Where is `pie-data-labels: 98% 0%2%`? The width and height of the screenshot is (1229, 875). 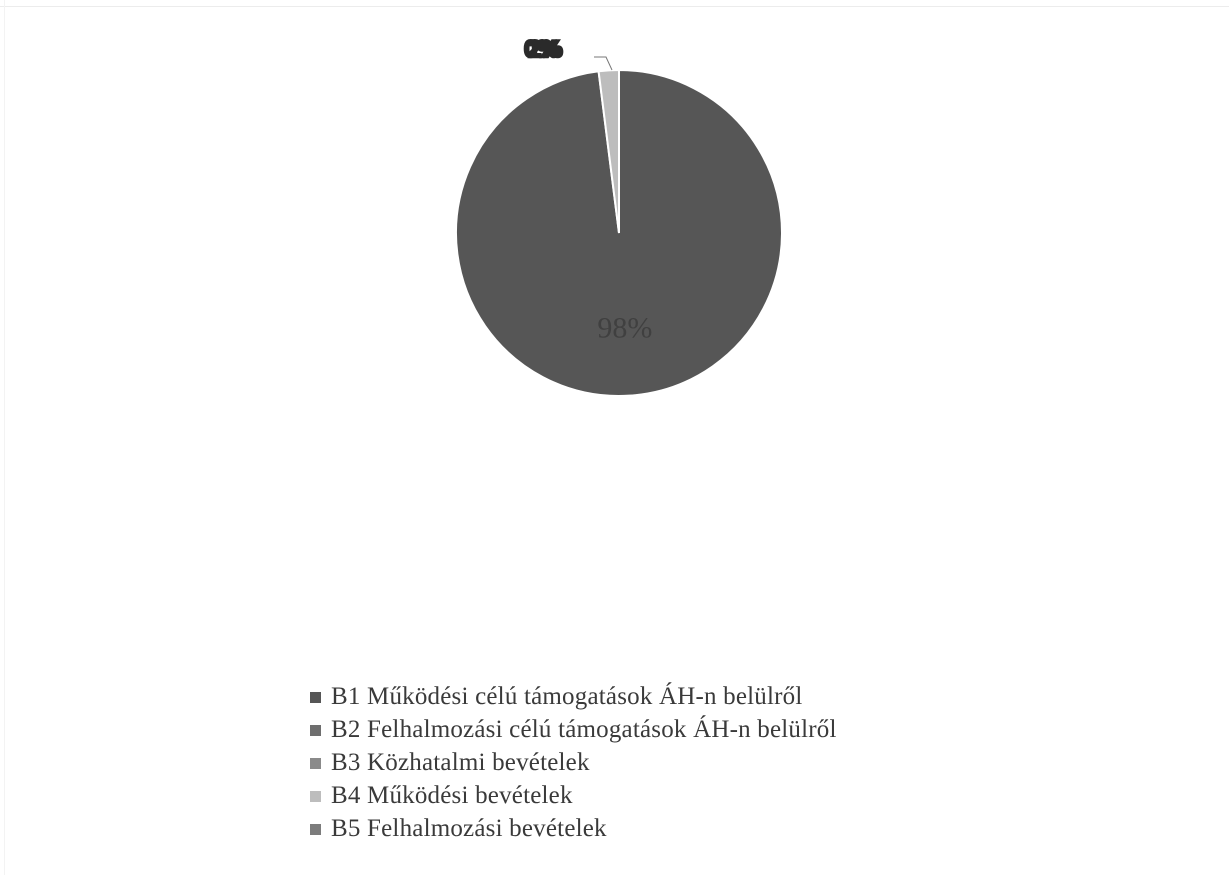 pie-data-labels: 98% 0%2% is located at coordinates (588, 190).